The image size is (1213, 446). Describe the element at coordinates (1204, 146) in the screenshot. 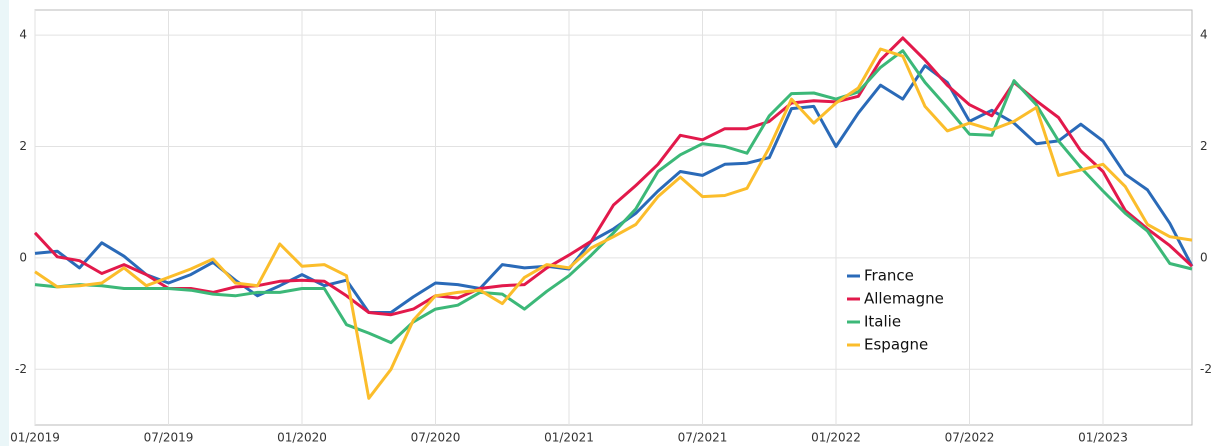

I see `y2-tick-label: 2` at that location.